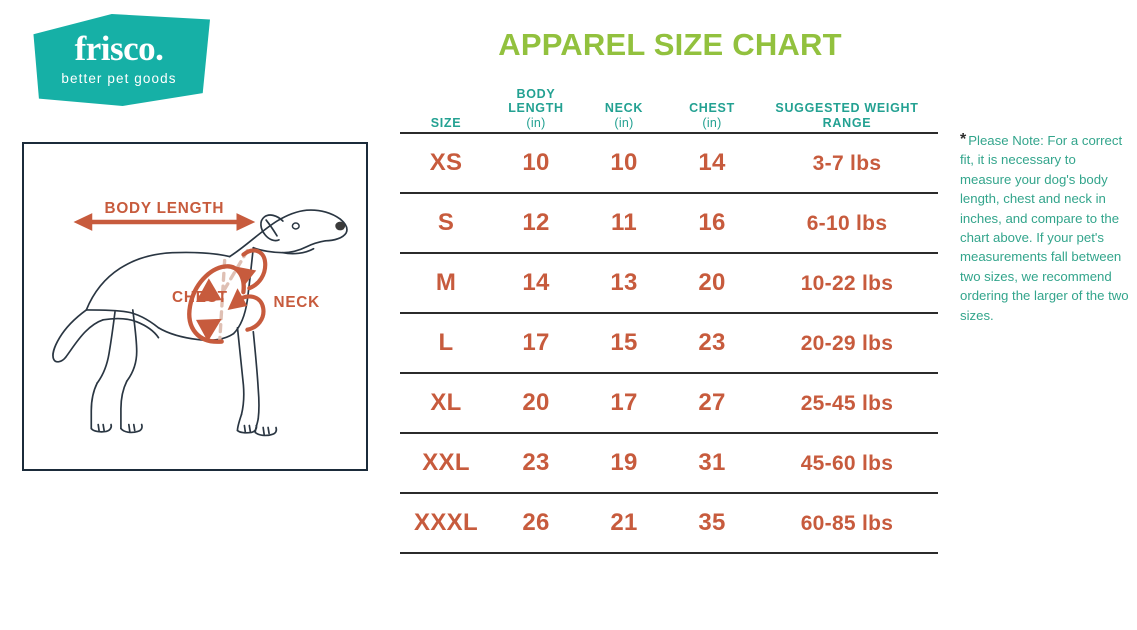 This screenshot has width=1137, height=630. I want to click on cell-body-length: 23, so click(536, 462).